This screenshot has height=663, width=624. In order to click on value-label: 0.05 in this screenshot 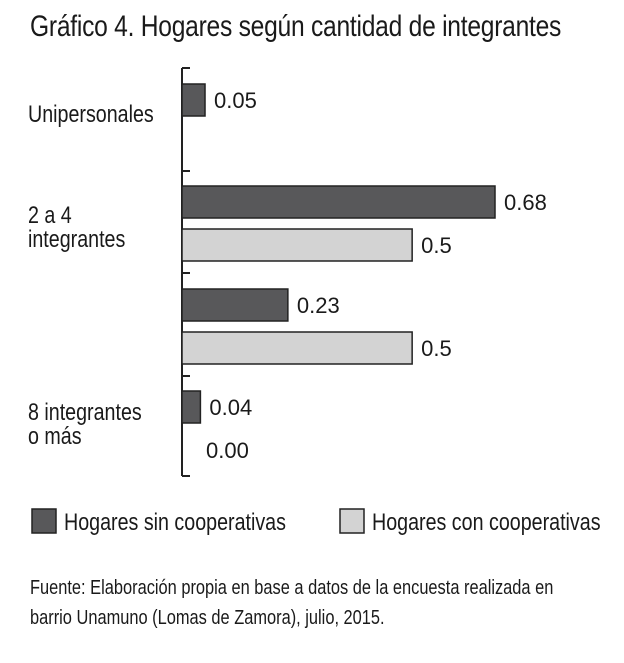, I will do `click(235, 100)`.